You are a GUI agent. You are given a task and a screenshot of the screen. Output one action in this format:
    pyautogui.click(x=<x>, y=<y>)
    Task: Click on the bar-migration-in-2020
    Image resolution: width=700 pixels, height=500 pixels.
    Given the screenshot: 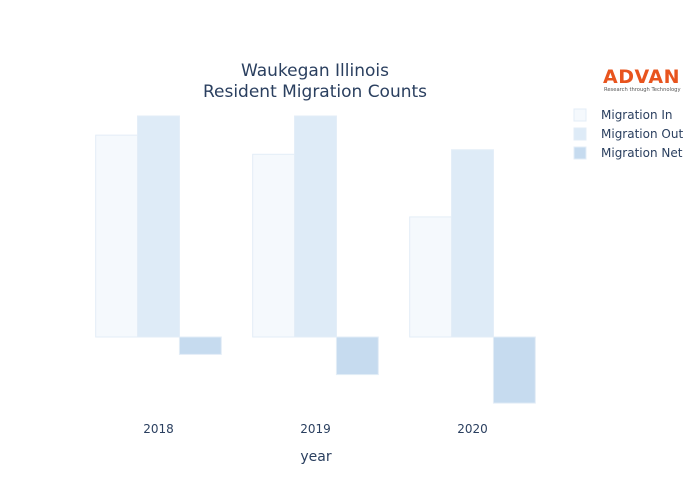 What is the action you would take?
    pyautogui.click(x=431, y=277)
    